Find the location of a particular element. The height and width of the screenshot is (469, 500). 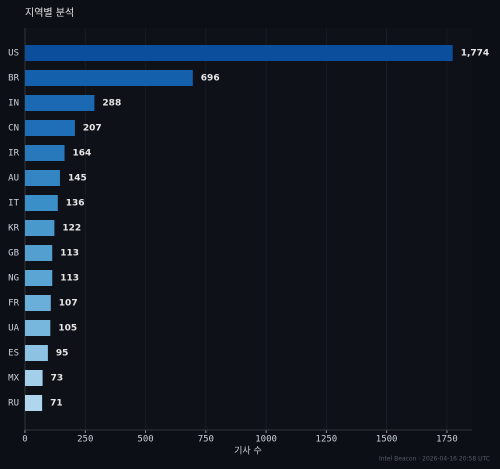

x-axis-label: 기사 수 is located at coordinates (248, 451).